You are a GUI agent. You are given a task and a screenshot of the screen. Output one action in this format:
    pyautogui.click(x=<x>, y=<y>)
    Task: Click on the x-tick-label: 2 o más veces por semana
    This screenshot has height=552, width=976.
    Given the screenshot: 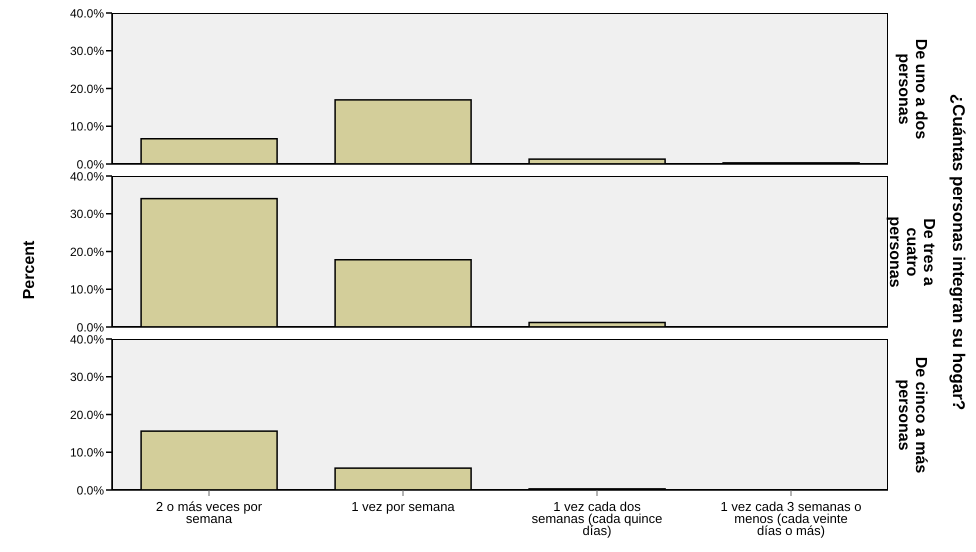 What is the action you would take?
    pyautogui.click(x=209, y=512)
    